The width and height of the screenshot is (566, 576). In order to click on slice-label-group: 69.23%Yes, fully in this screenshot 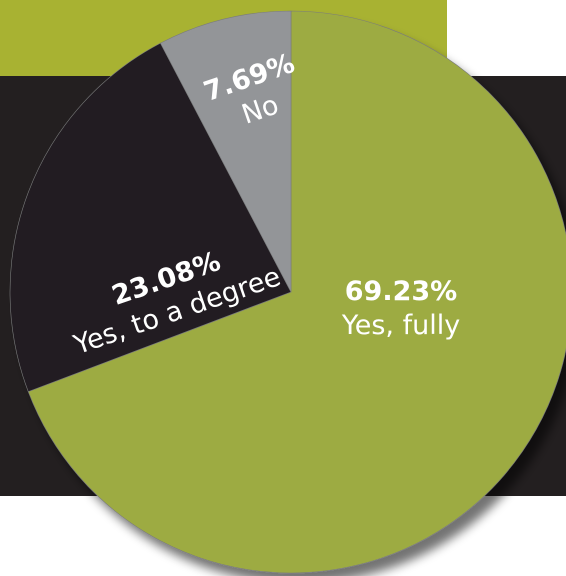, I will do `click(400, 308)`.